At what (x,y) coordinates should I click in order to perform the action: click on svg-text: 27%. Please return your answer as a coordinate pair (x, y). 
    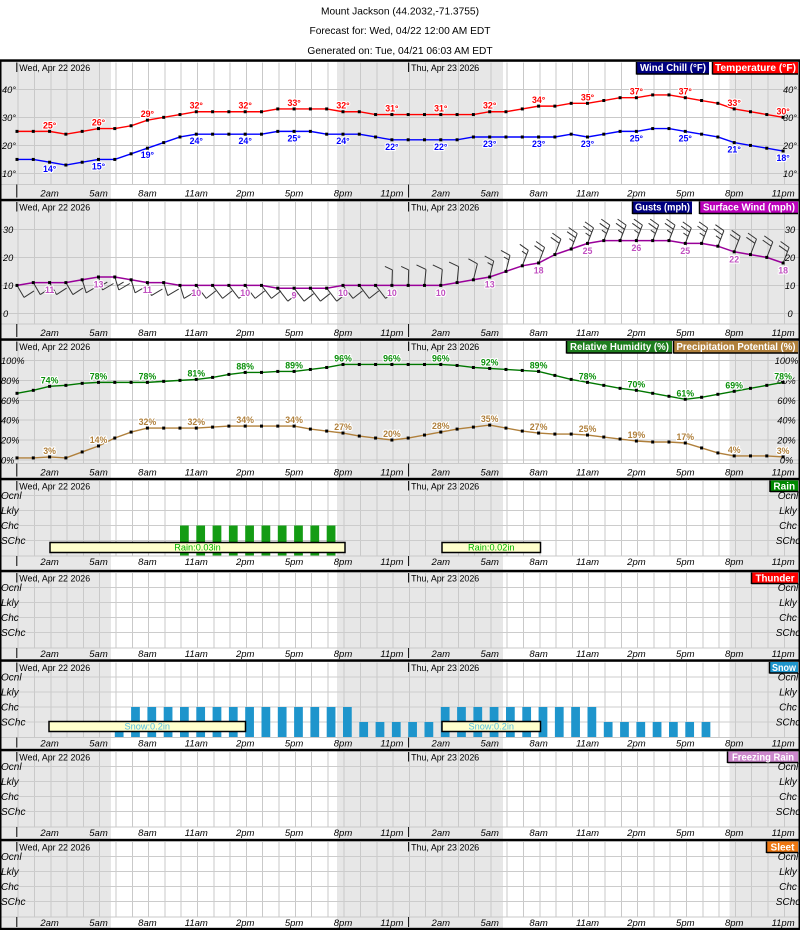
    Looking at the image, I should click on (539, 427).